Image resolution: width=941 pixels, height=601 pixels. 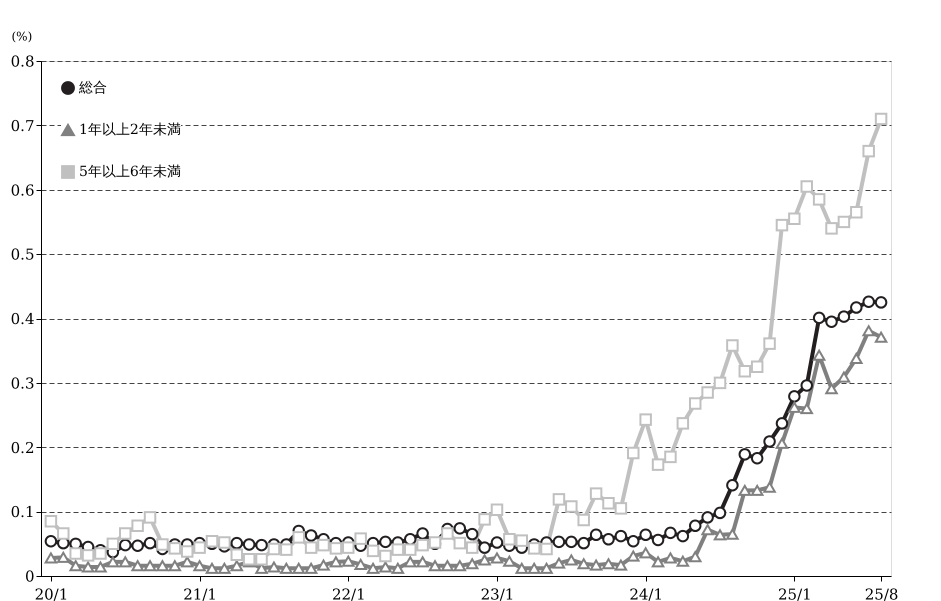 What do you see at coordinates (51, 593) in the screenshot?
I see `x-tick-label: 20/1` at bounding box center [51, 593].